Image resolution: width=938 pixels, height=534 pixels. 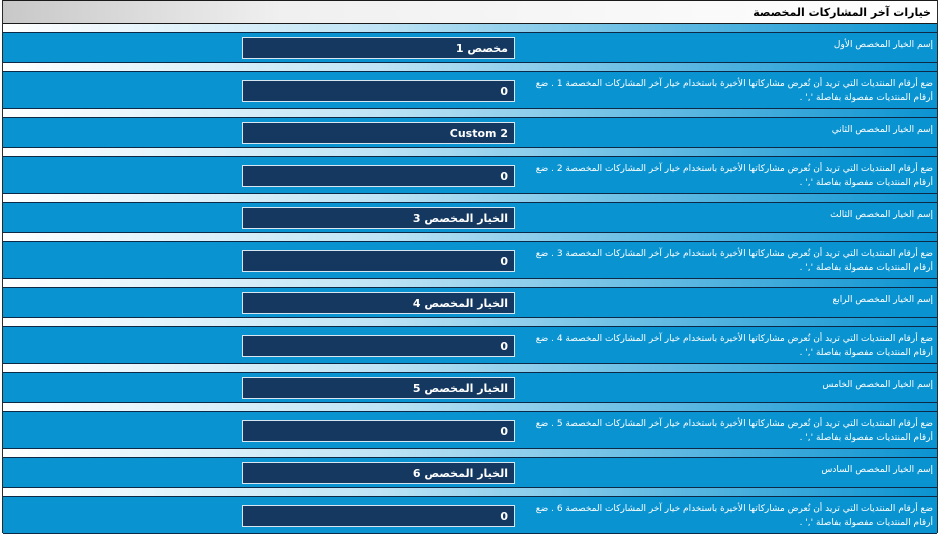 I want to click on option-6-name-input: الخيار المخصص 6, so click(x=378, y=473).